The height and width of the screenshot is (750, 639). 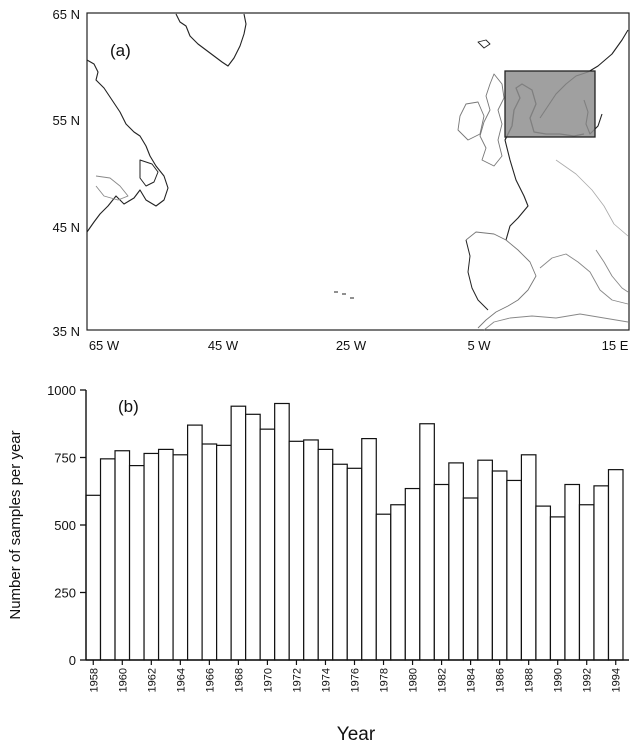 I want to click on x-axis-title: Year, so click(x=356, y=734).